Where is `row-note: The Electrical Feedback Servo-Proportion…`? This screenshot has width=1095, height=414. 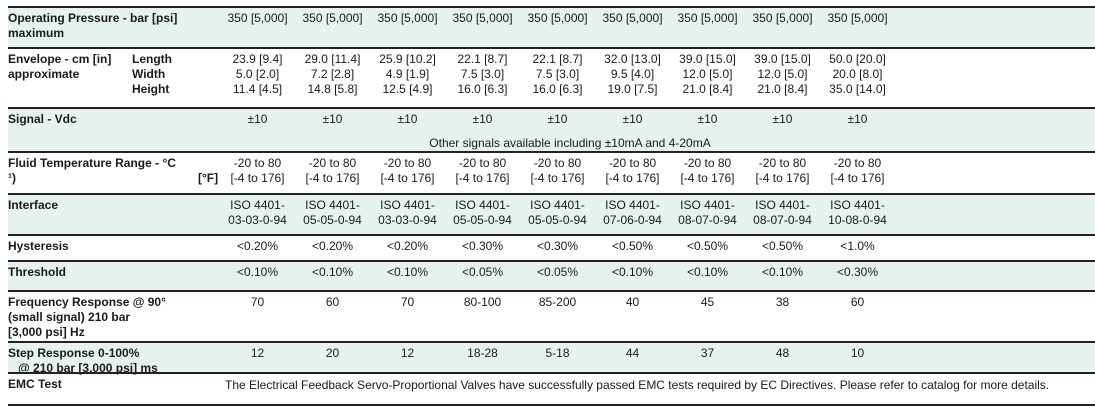
row-note: The Electrical Feedback Servo-Proportion… is located at coordinates (637, 385).